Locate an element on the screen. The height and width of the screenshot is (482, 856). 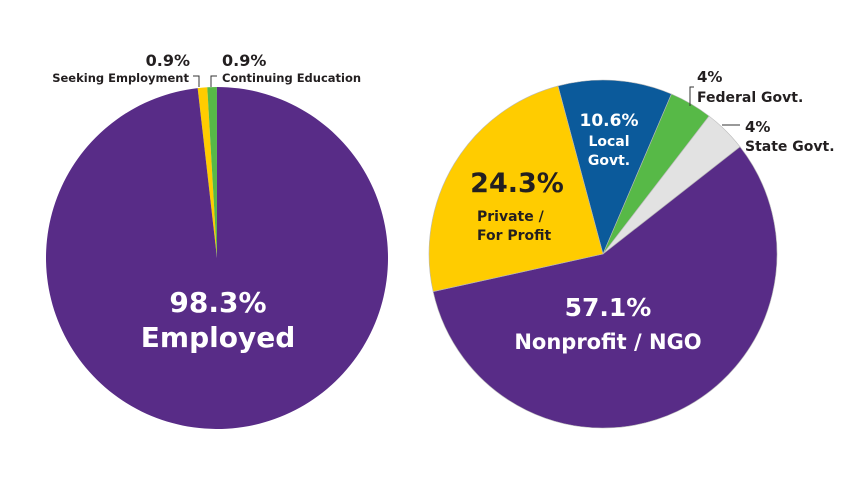
employed-name-label: Employed is located at coordinates (218, 337).